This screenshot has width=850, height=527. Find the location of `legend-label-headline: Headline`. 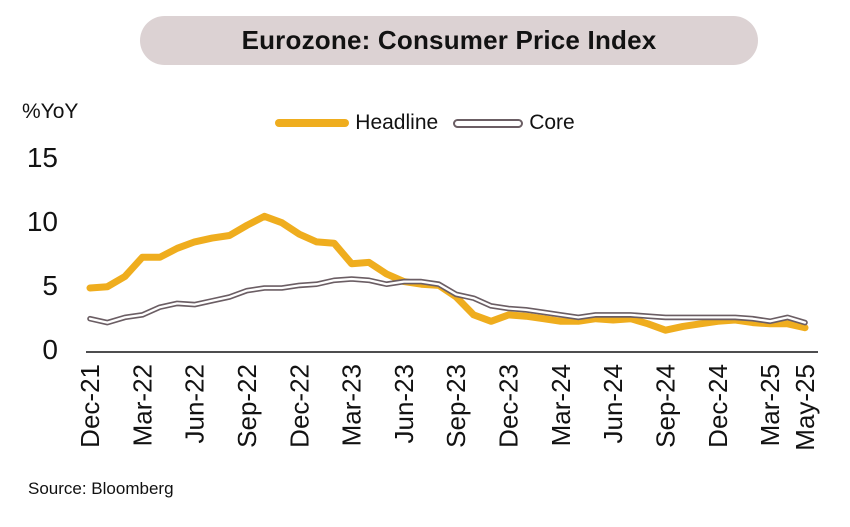

legend-label-headline: Headline is located at coordinates (397, 122).